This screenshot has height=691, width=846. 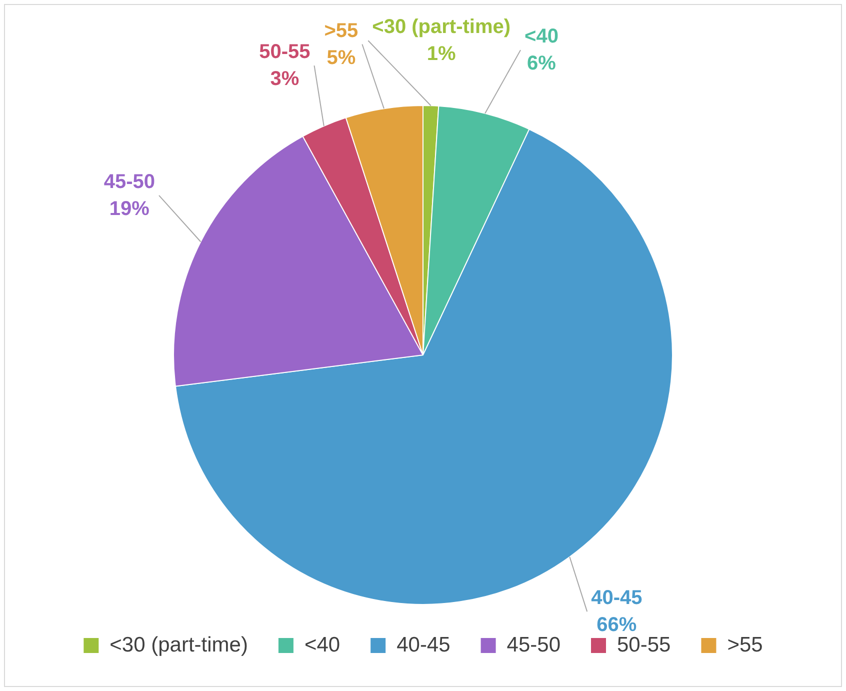 What do you see at coordinates (285, 79) in the screenshot?
I see `data-label: 3%` at bounding box center [285, 79].